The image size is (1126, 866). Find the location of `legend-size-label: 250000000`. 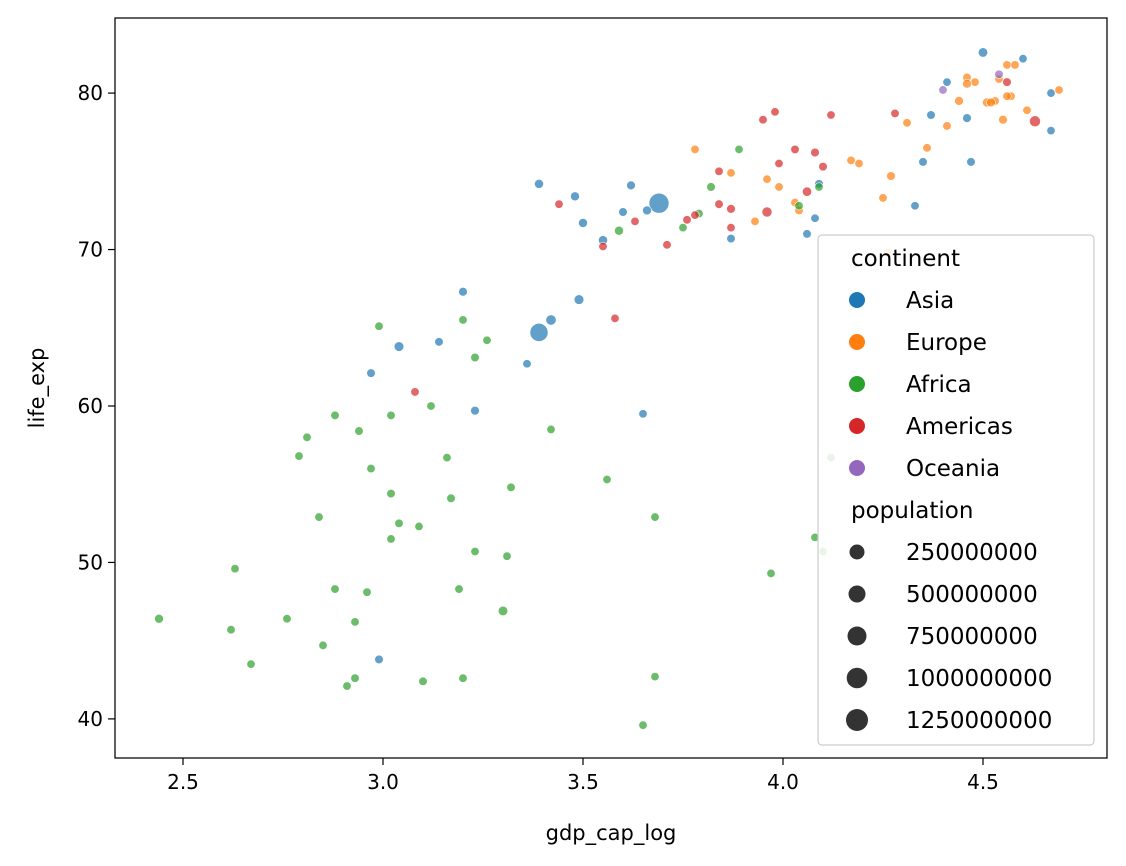

legend-size-label: 250000000 is located at coordinates (972, 553).